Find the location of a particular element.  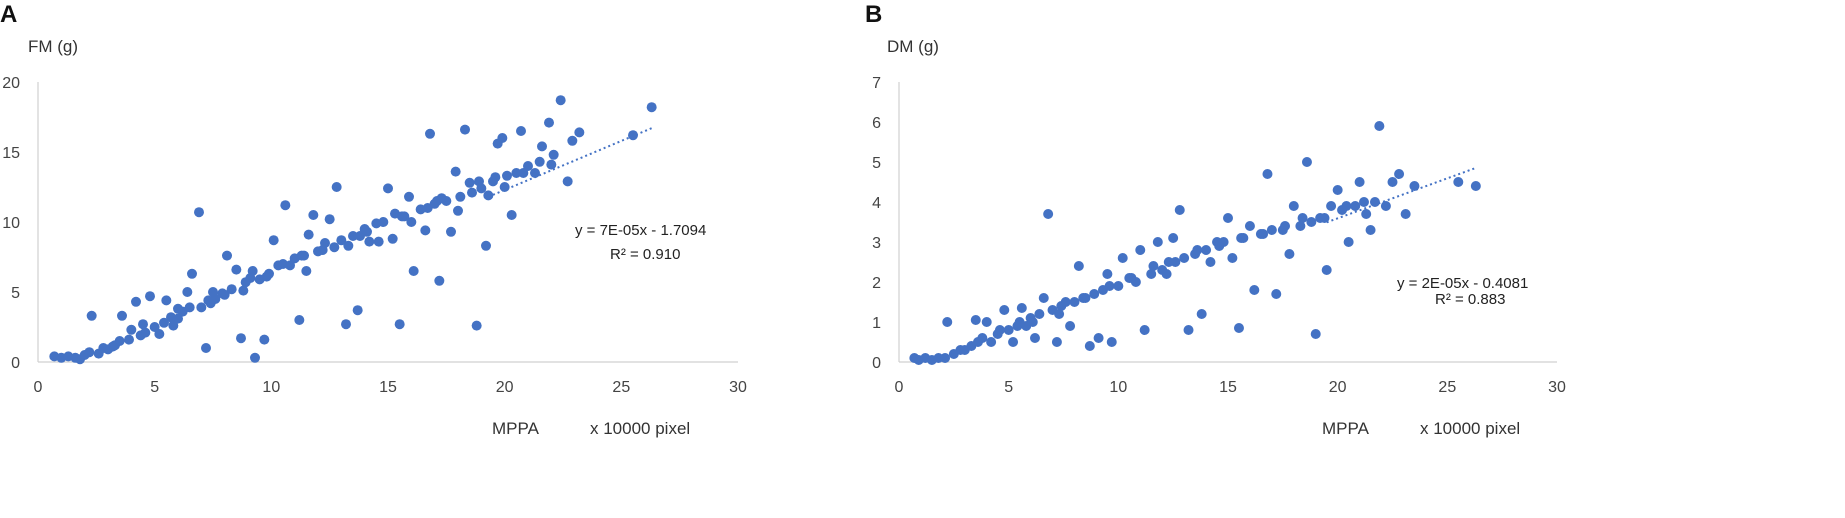

equation-a: y = 7E-05x - 1.7094 is located at coordinates (640, 230).